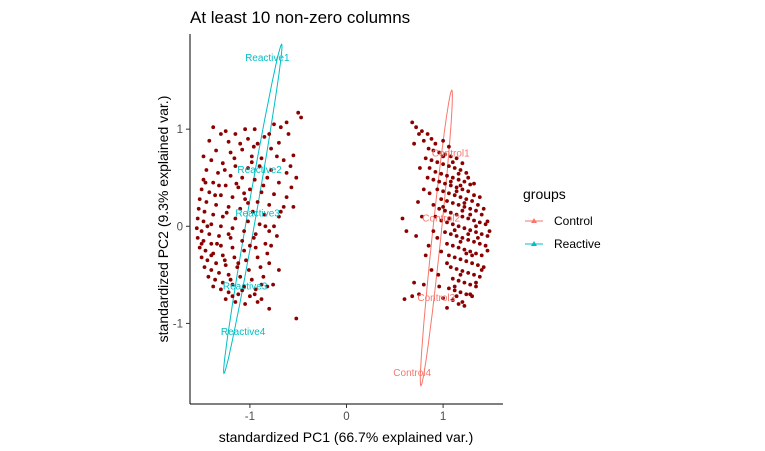 The height and width of the screenshot is (451, 765). I want to click on ellipse-control, so click(436, 238).